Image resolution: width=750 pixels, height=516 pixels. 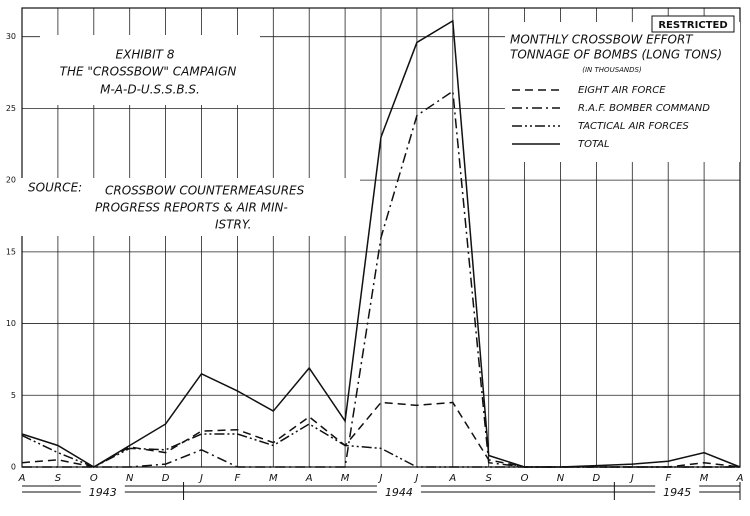 I want to click on y-tick-label: 30, so click(x=11, y=36).